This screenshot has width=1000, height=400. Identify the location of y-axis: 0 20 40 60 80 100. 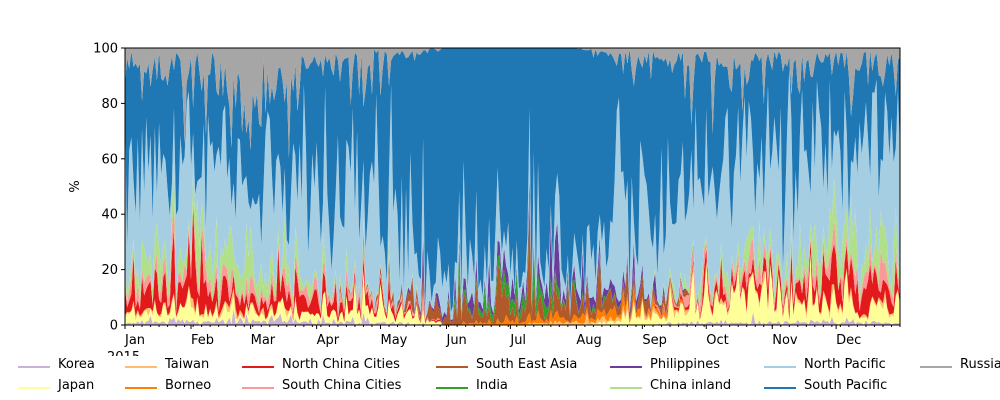
(109, 188).